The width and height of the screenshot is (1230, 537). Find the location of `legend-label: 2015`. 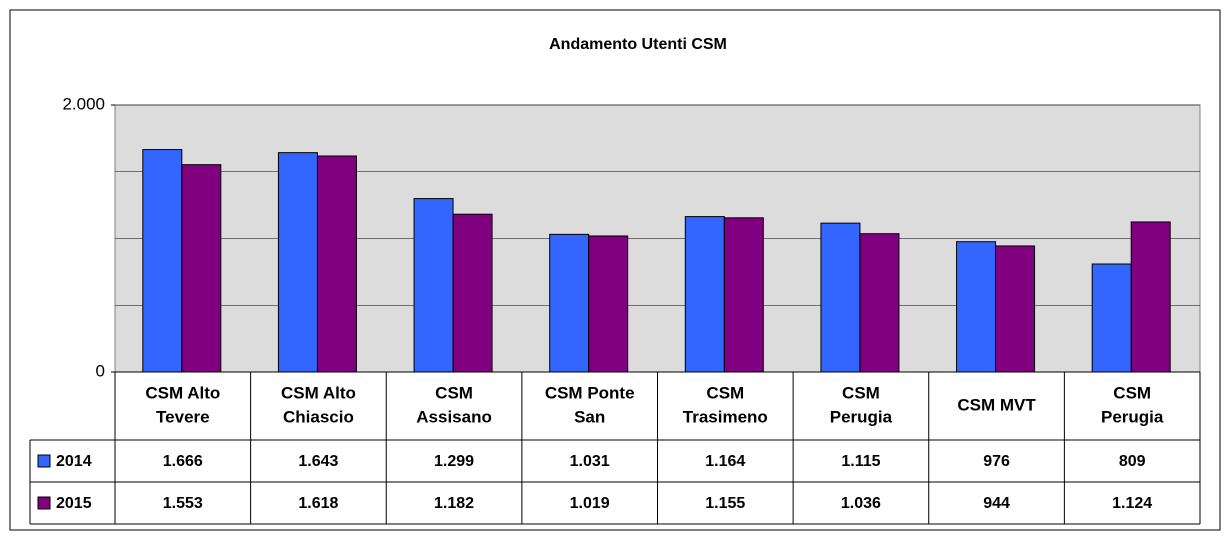

legend-label: 2015 is located at coordinates (74, 503).